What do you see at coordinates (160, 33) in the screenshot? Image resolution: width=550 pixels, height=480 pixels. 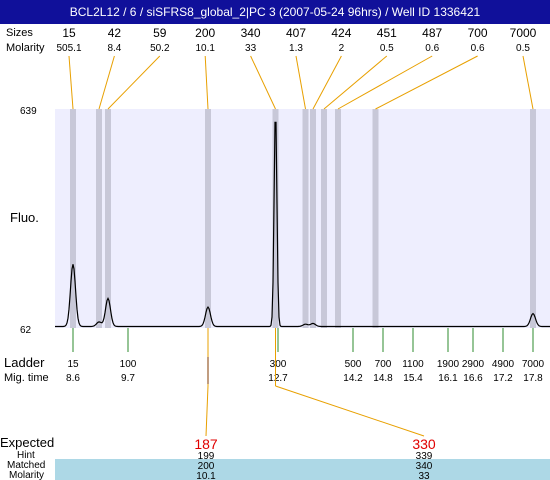 I see `peak-size-label: 59` at bounding box center [160, 33].